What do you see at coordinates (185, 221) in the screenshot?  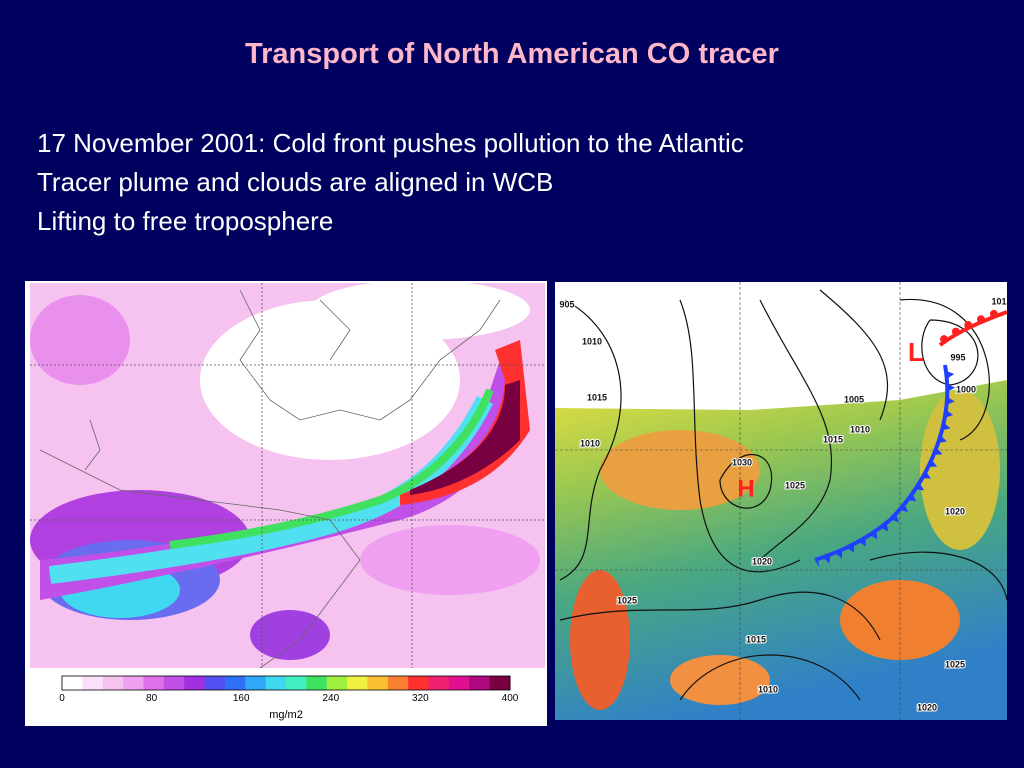 I see `text-line: Lifting to free troposphere` at bounding box center [185, 221].